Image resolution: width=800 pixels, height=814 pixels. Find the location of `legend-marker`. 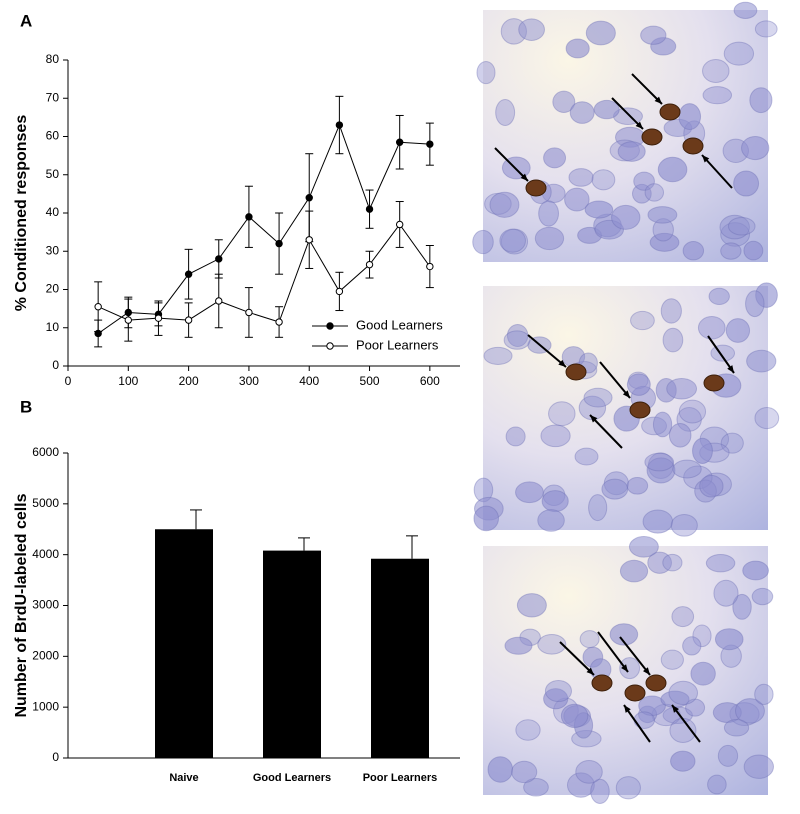

legend-marker is located at coordinates (330, 346).